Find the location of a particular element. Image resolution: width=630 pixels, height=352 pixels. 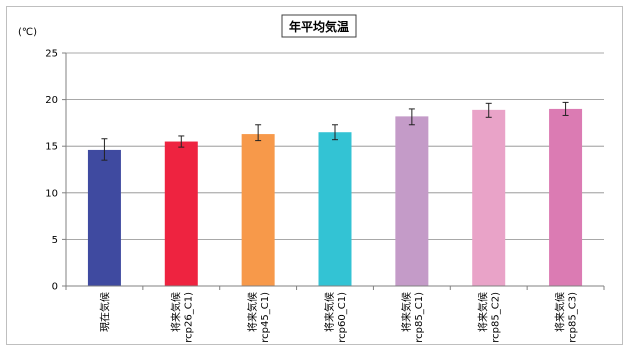

y-tick-label: 15 is located at coordinates (51, 147).